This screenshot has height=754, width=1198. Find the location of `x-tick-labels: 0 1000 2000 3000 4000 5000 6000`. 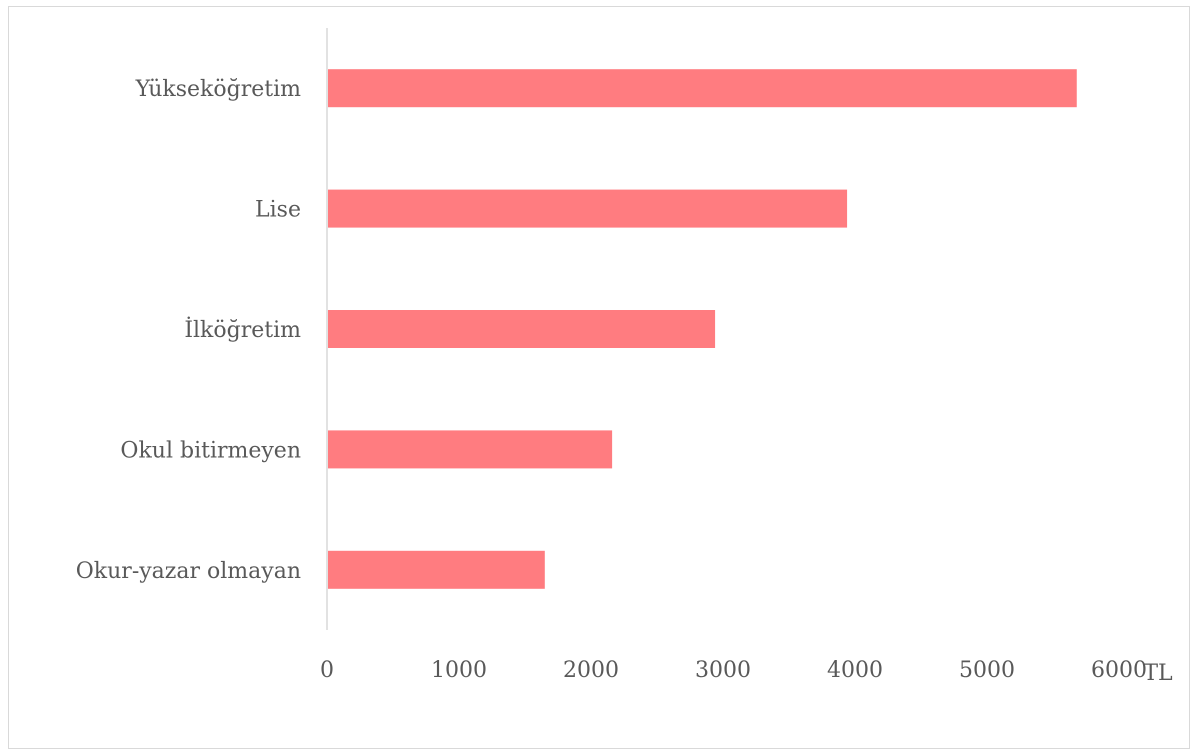

x-tick-labels: 0 1000 2000 3000 4000 5000 6000 is located at coordinates (733, 670).